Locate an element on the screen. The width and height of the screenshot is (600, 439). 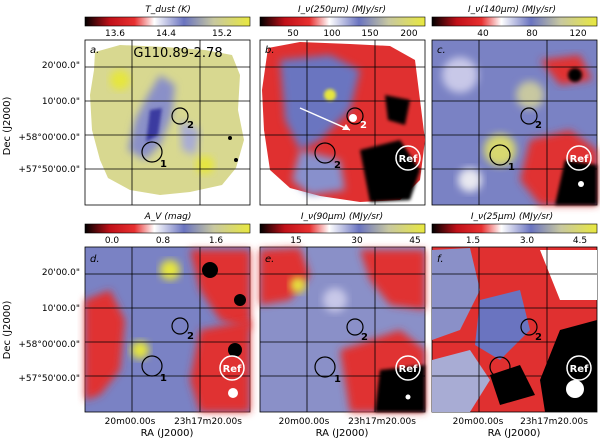
ref-label-f: Ref is located at coordinates (579, 369).